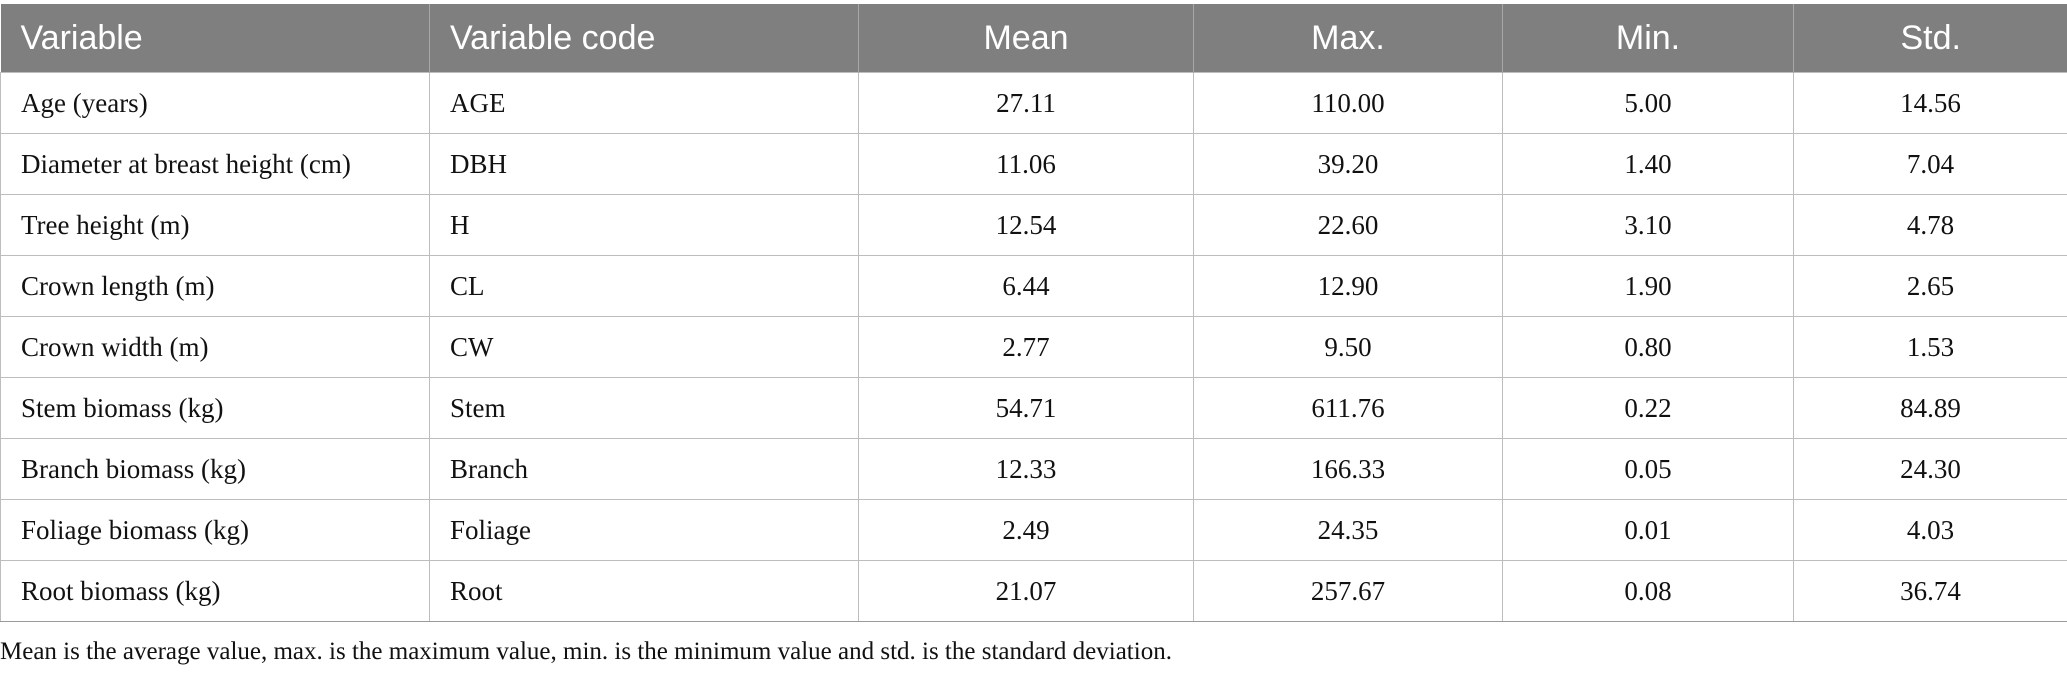 The height and width of the screenshot is (677, 2067). What do you see at coordinates (1026, 347) in the screenshot?
I see `cell-mean: 2.77` at bounding box center [1026, 347].